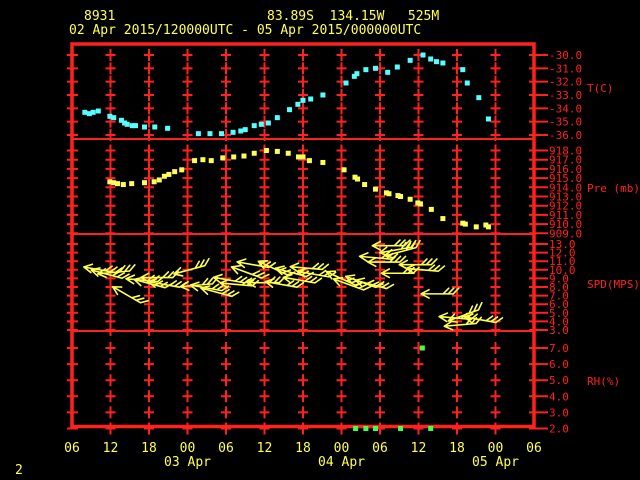 The width and height of the screenshot is (640, 480). I want to click on y-tick-label-wind_speed: 12.0, so click(562, 253).